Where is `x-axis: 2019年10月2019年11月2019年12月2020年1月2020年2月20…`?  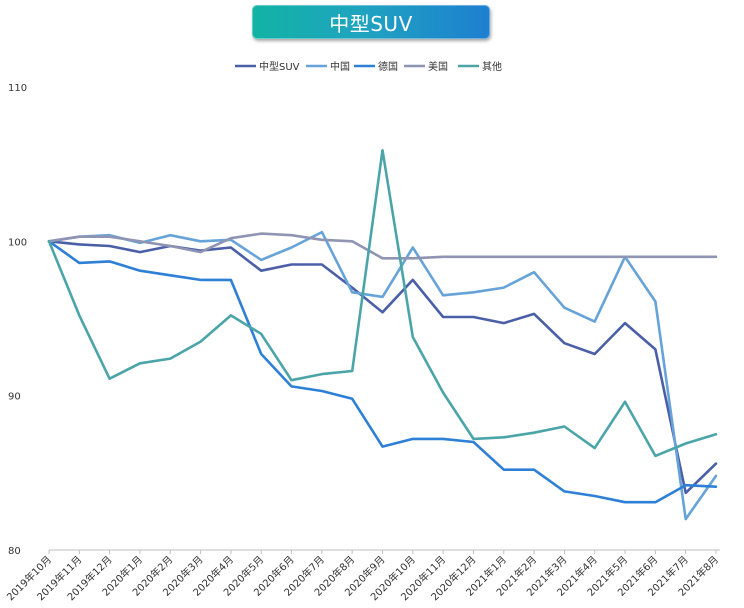
x-axis: 2019年10月2019年11月2019年12月2020年1月2020年2月20… is located at coordinates (362, 576).